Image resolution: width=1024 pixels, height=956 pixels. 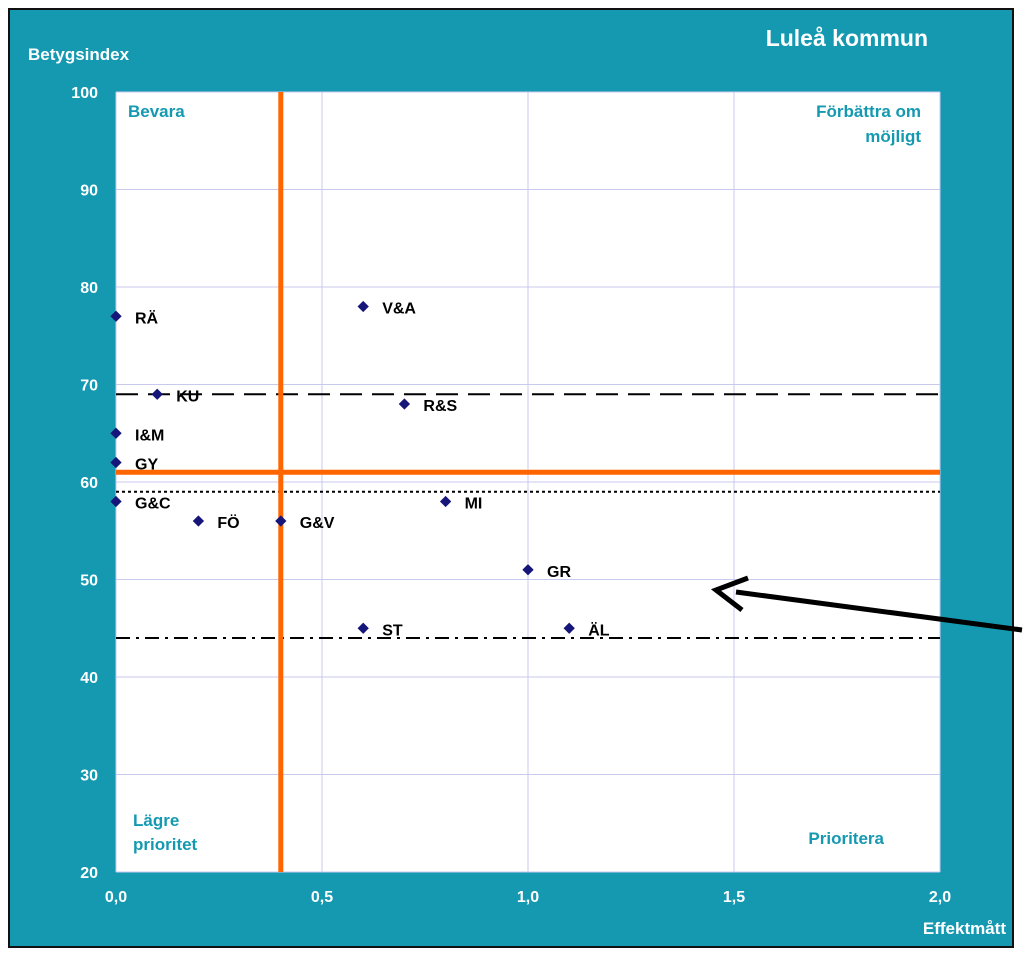 What do you see at coordinates (399, 309) in the screenshot?
I see `point-label: V&A` at bounding box center [399, 309].